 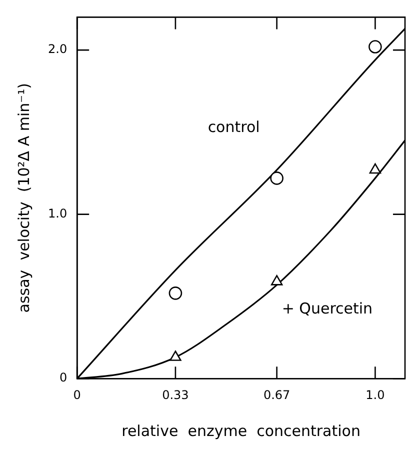 What do you see at coordinates (375, 395) in the screenshot?
I see `x-tick-label: 1.0` at bounding box center [375, 395].